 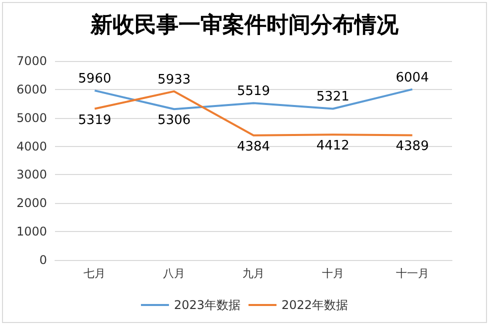 What do you see at coordinates (412, 146) in the screenshot?
I see `data-label: 4389` at bounding box center [412, 146].